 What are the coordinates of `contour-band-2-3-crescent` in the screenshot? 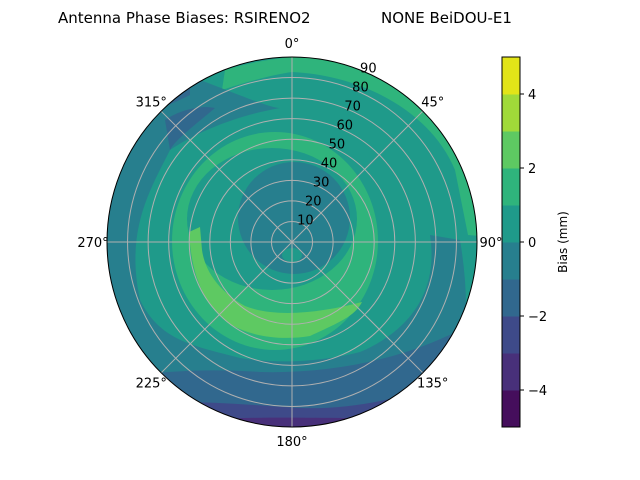 It's located at (275, 282).